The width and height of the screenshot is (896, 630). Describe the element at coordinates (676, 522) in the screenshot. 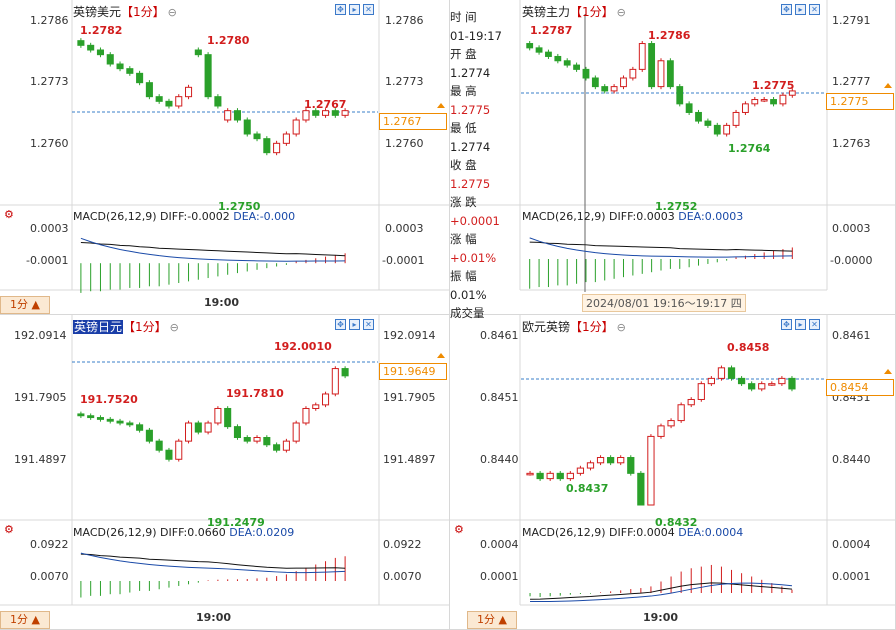

I see `panel4-low-label: 0.8432` at that location.